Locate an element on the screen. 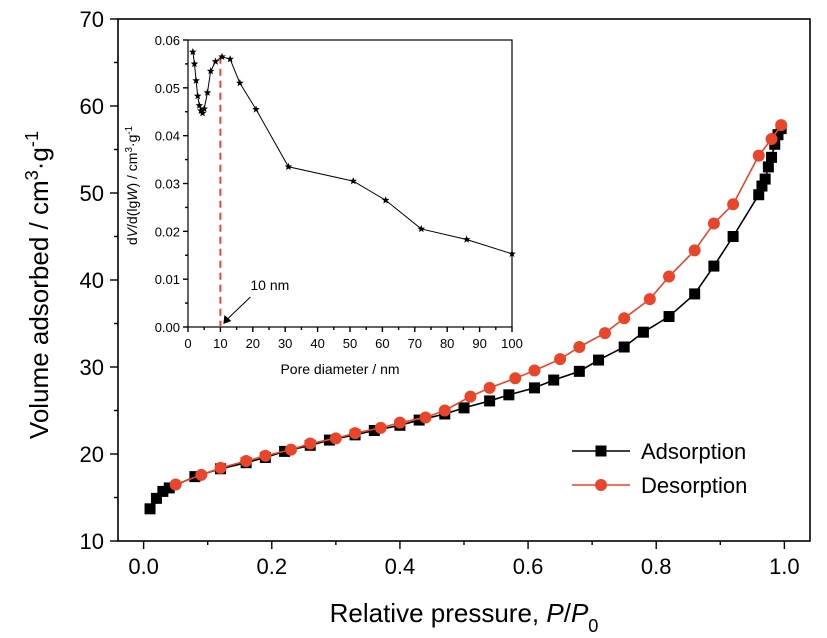  inset-x-tick-label: 60 is located at coordinates (382, 343).